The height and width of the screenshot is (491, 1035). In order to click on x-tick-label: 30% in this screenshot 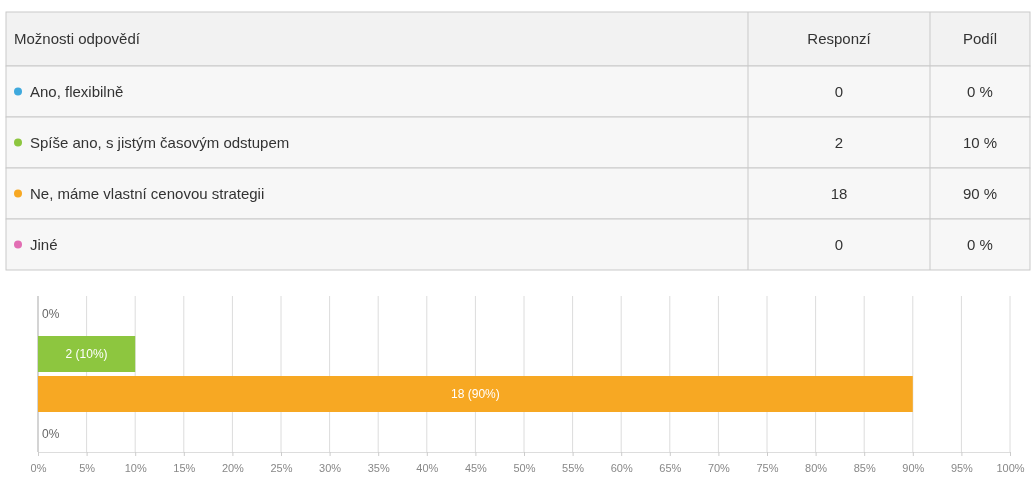, I will do `click(330, 468)`.